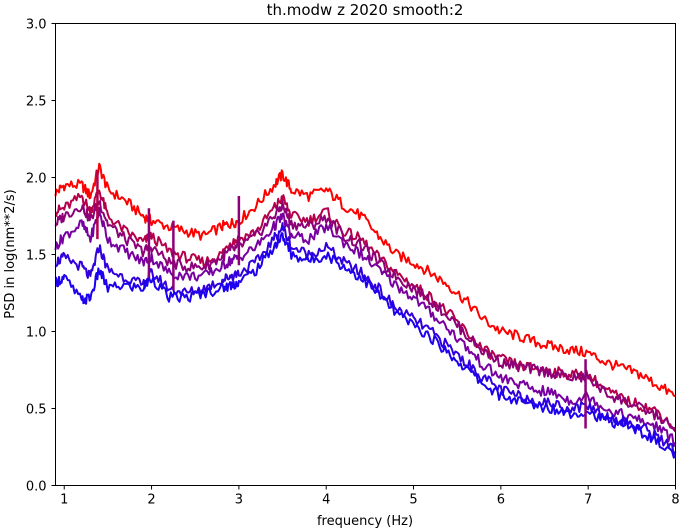 Image resolution: width=682 pixels, height=531 pixels. Describe the element at coordinates (36, 410) in the screenshot. I see `y-tick-label: 0.5` at that location.